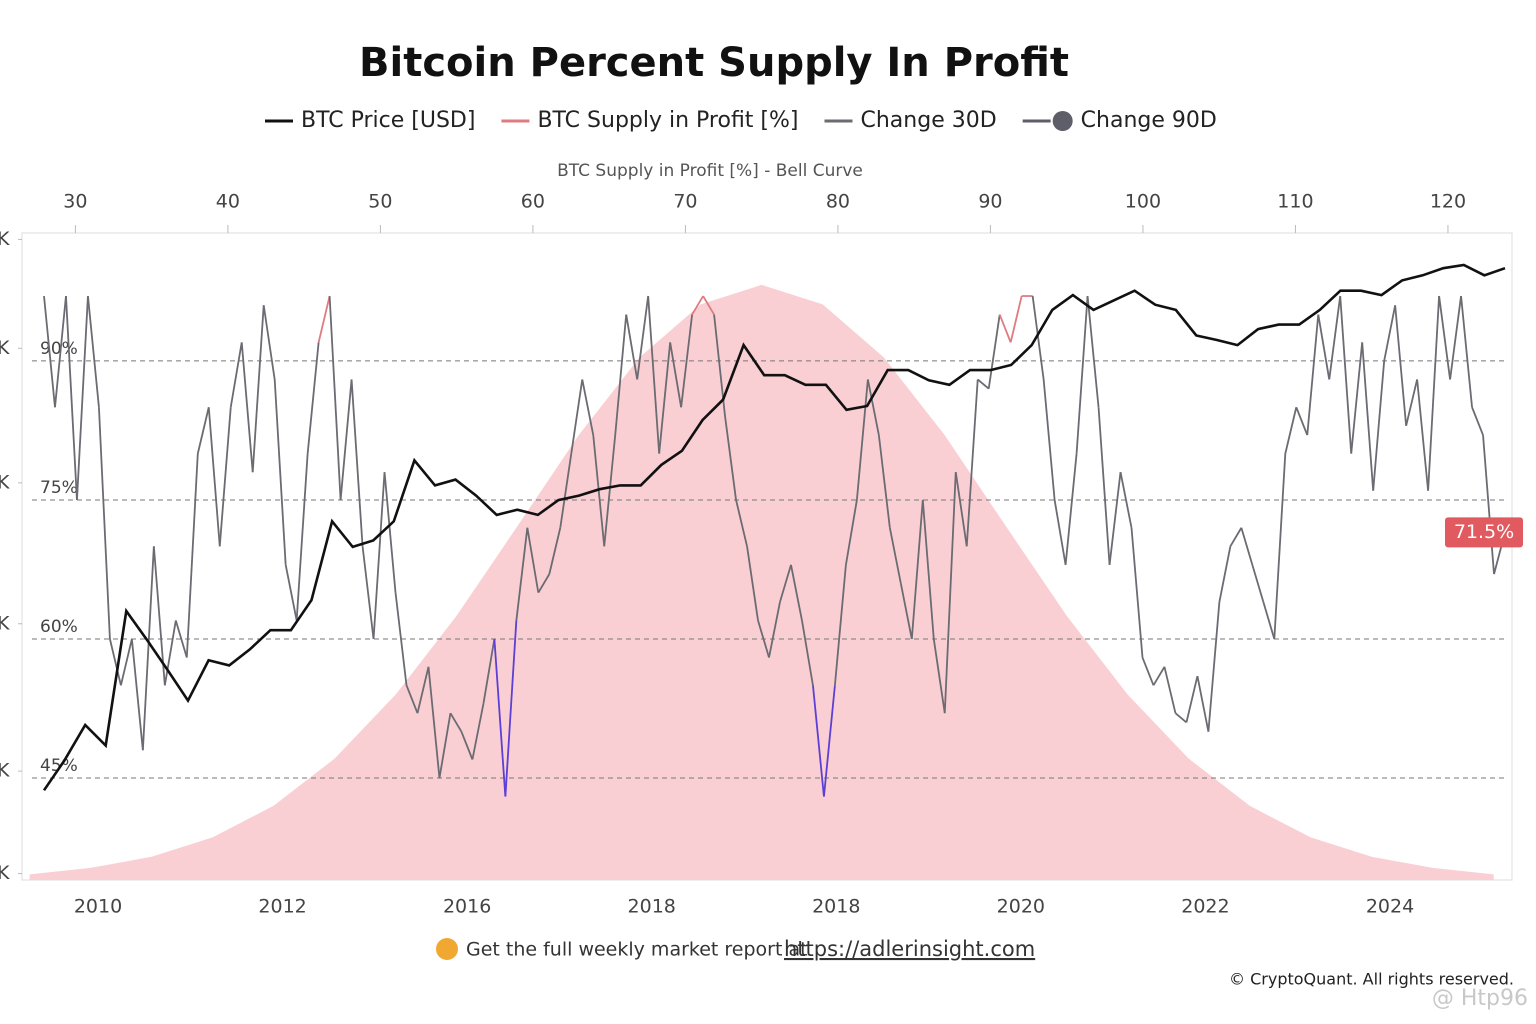 This screenshot has height=1024, width=1536. What do you see at coordinates (1295, 202) in the screenshot?
I see `top-tick-label: 110` at bounding box center [1295, 202].